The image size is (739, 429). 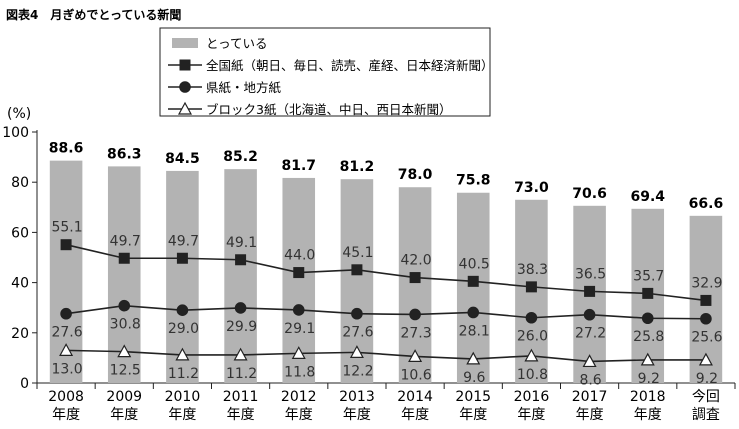 What do you see at coordinates (357, 167) in the screenshot?
I see `bar-value-label: 81.2` at bounding box center [357, 167].